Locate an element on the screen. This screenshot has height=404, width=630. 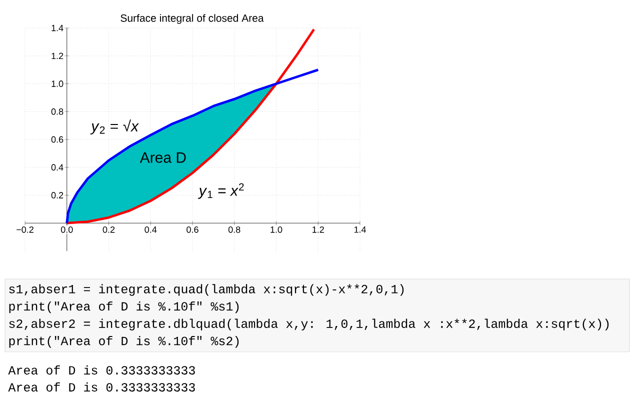
text: s2,abser2 = integrate.dblquad(lambda x,y: 1,0,1,lambda x :x**2,lambda x:sqrt(x)) is located at coordinates (309, 324).